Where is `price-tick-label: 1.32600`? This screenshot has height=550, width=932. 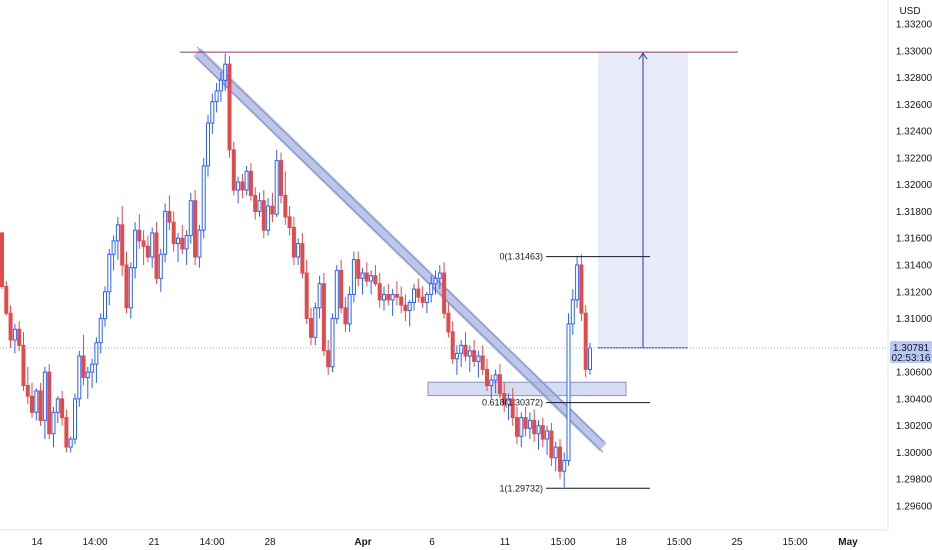 price-tick-label: 1.32600 is located at coordinates (914, 105).